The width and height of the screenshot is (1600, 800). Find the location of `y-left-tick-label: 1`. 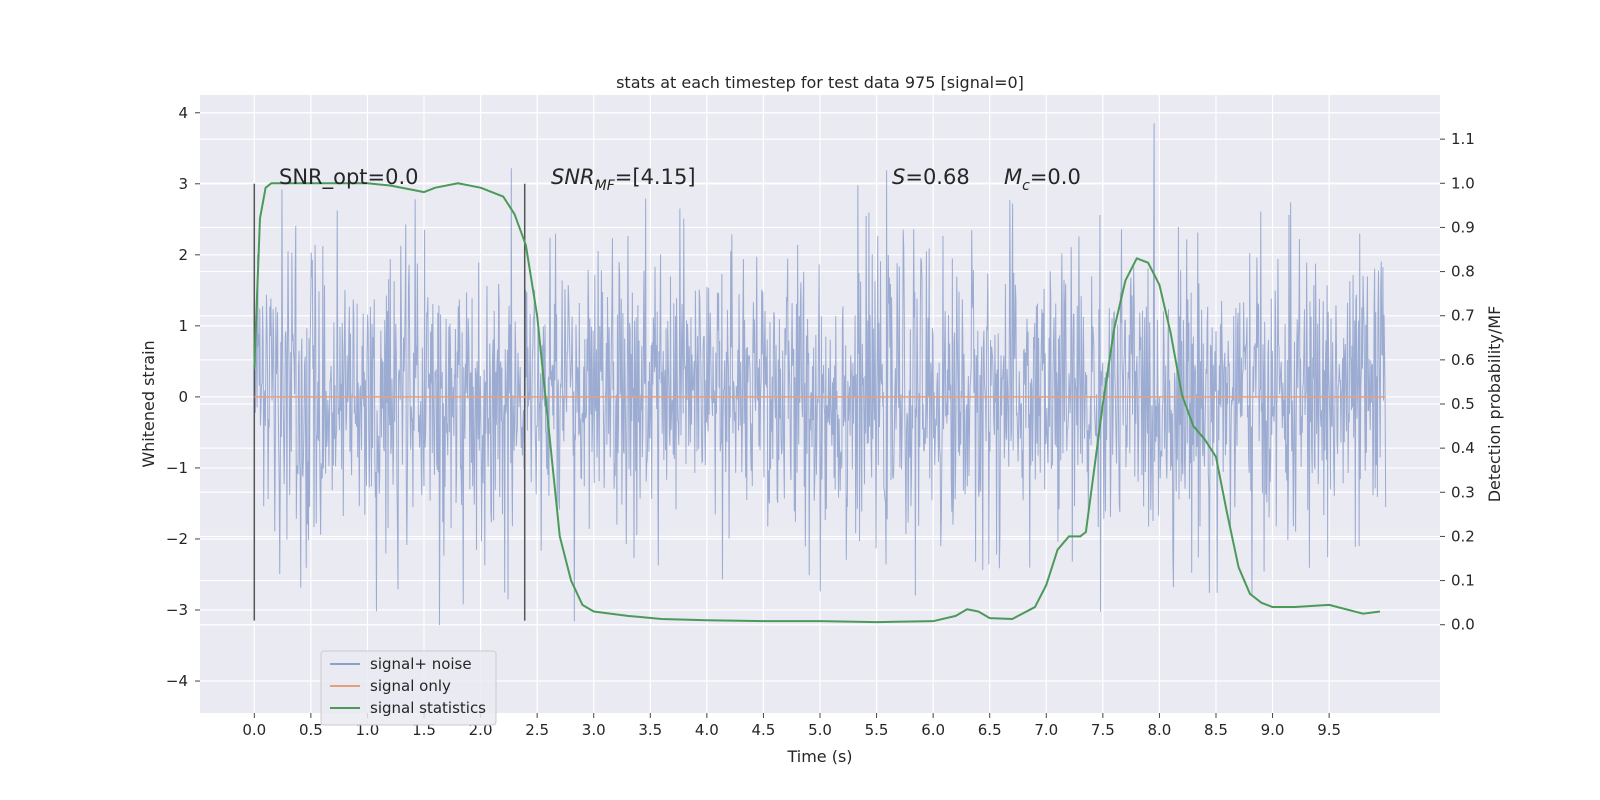

y-left-tick-label: 1 is located at coordinates (183, 326).